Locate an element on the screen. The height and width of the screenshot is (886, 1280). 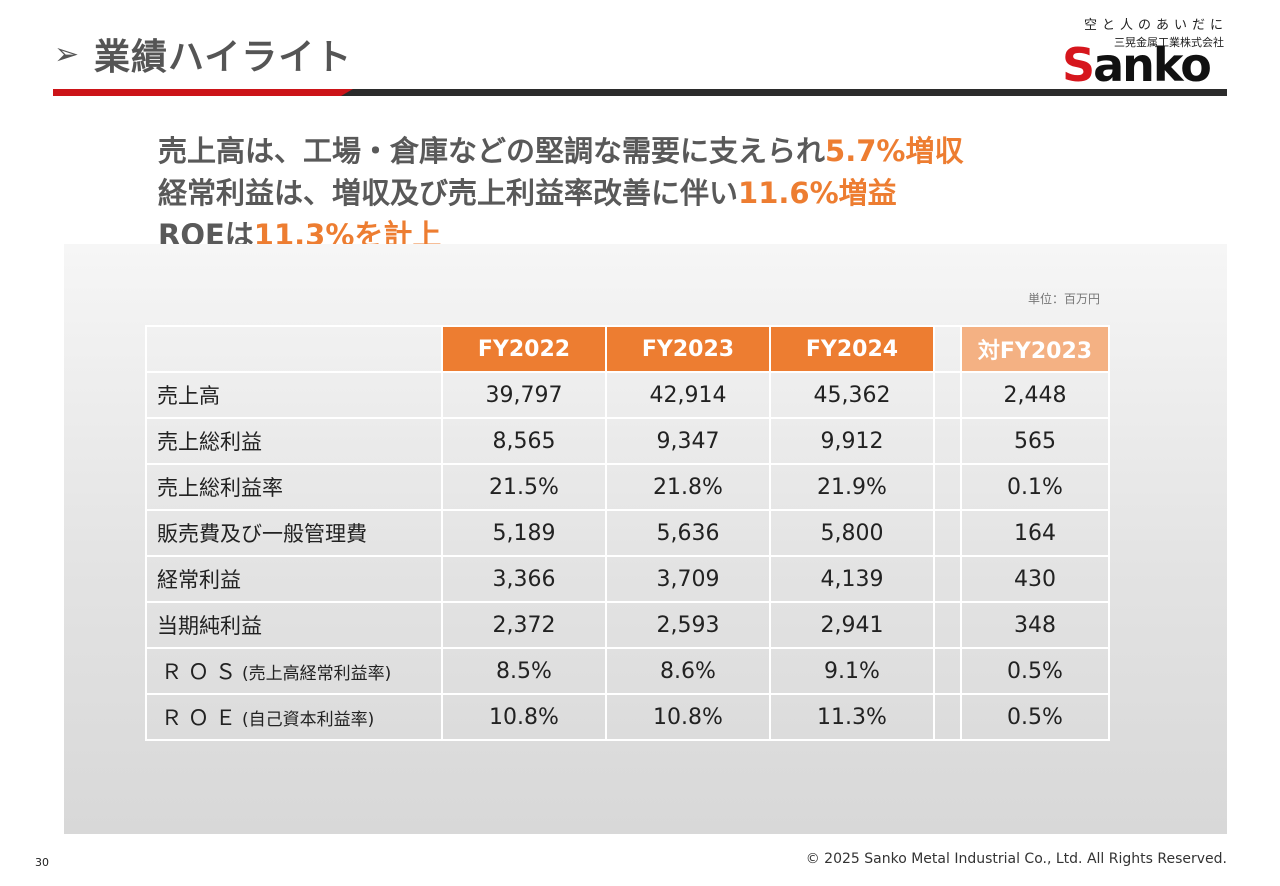
row-label-text: 経常利益 is located at coordinates (199, 580).